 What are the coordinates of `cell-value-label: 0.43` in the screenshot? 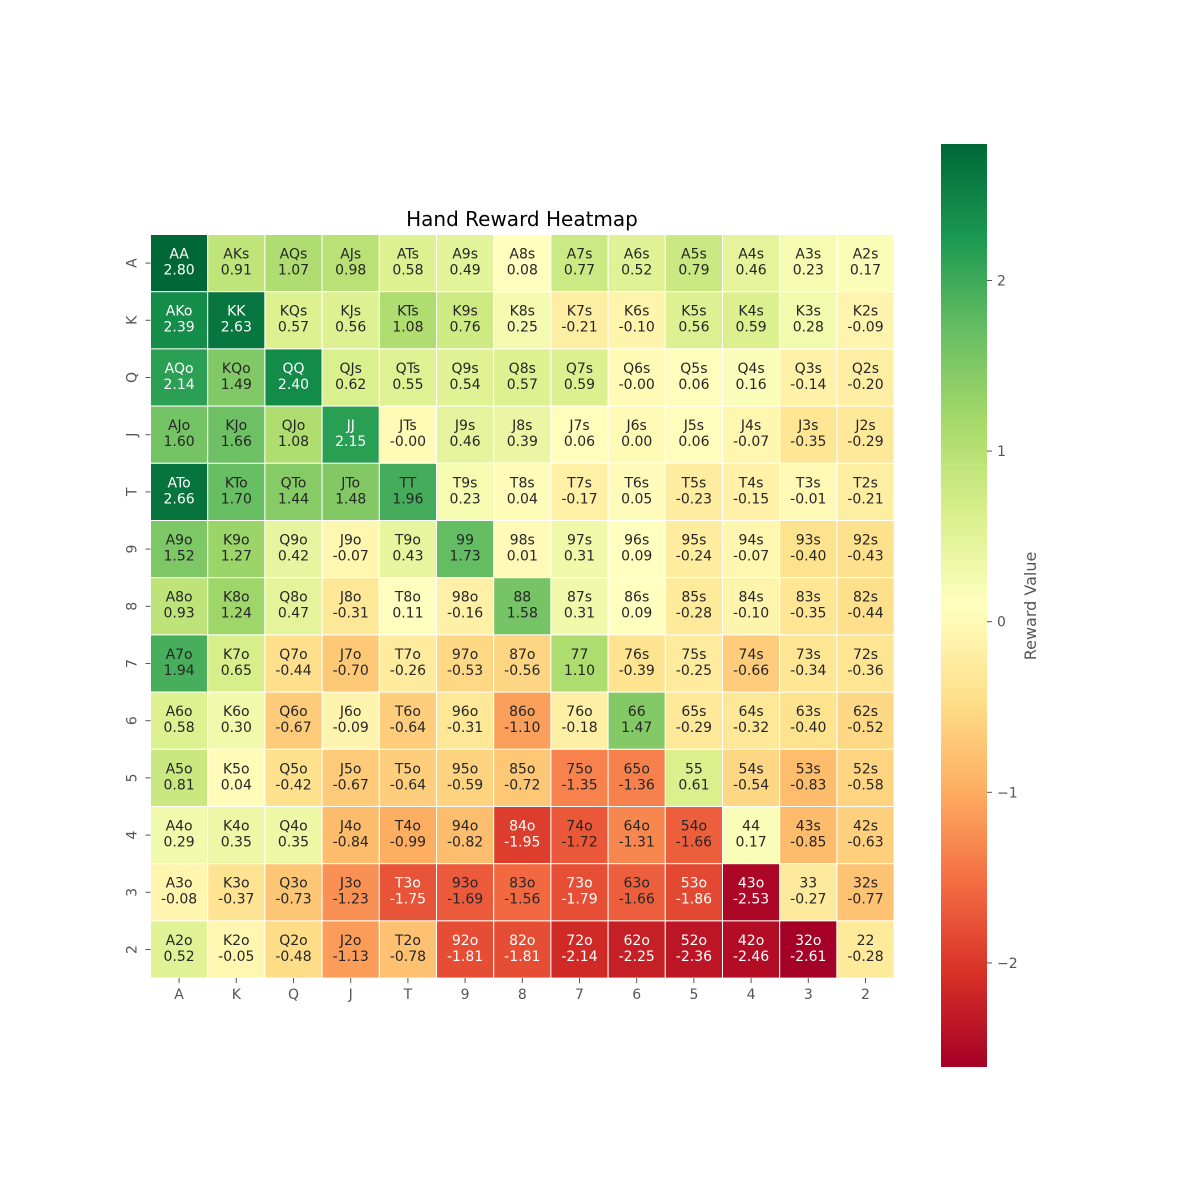 It's located at (407, 557).